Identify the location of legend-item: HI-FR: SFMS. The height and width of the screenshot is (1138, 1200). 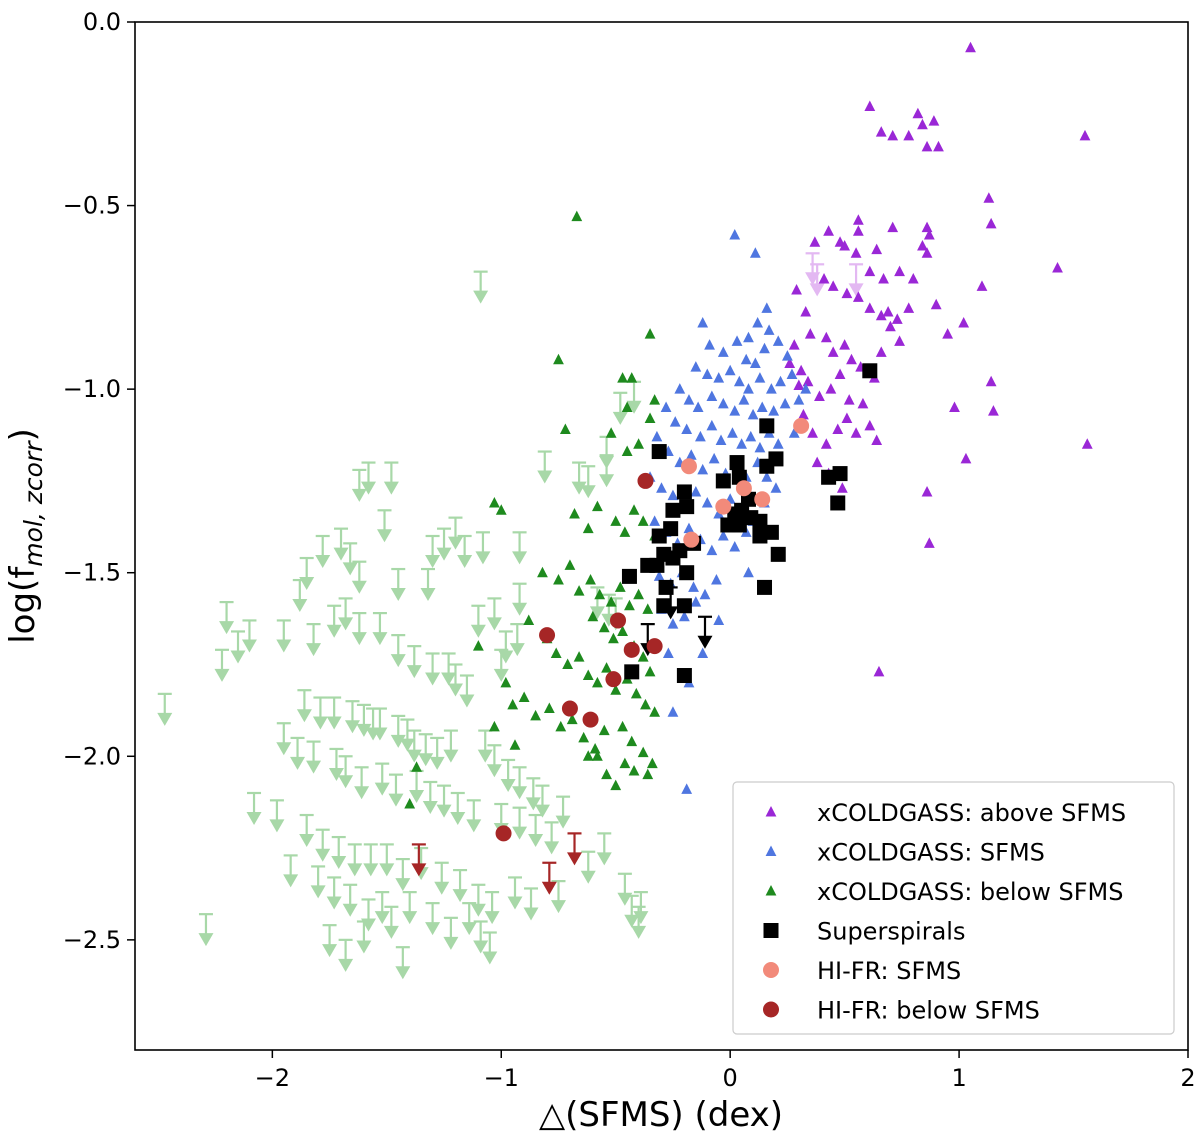
(862, 971).